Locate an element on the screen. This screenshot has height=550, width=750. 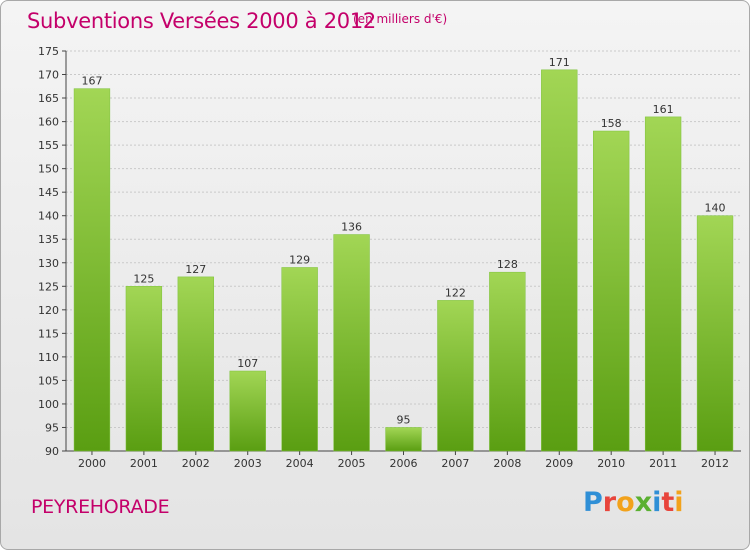
y-tick-label: 160 is located at coordinates (48, 122).